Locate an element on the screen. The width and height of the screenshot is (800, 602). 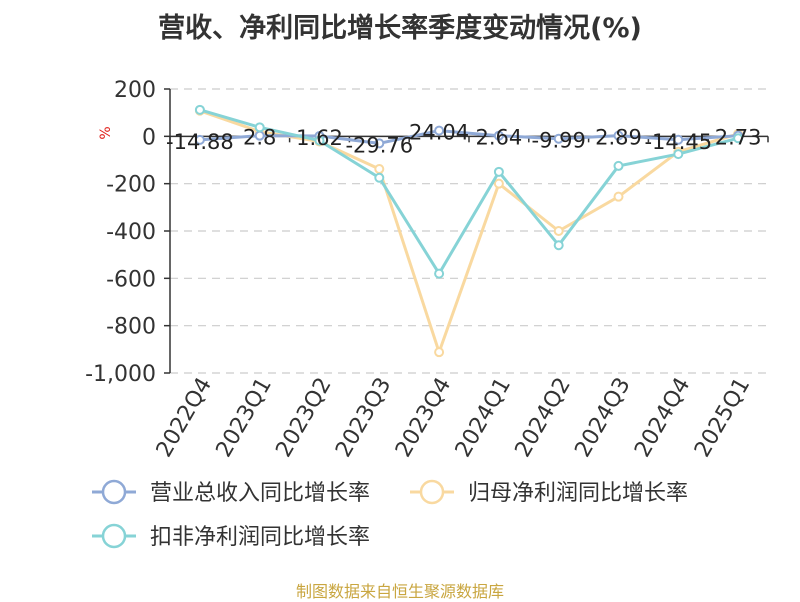
legend-label: 归母净利润同比增长率 is located at coordinates (578, 493).